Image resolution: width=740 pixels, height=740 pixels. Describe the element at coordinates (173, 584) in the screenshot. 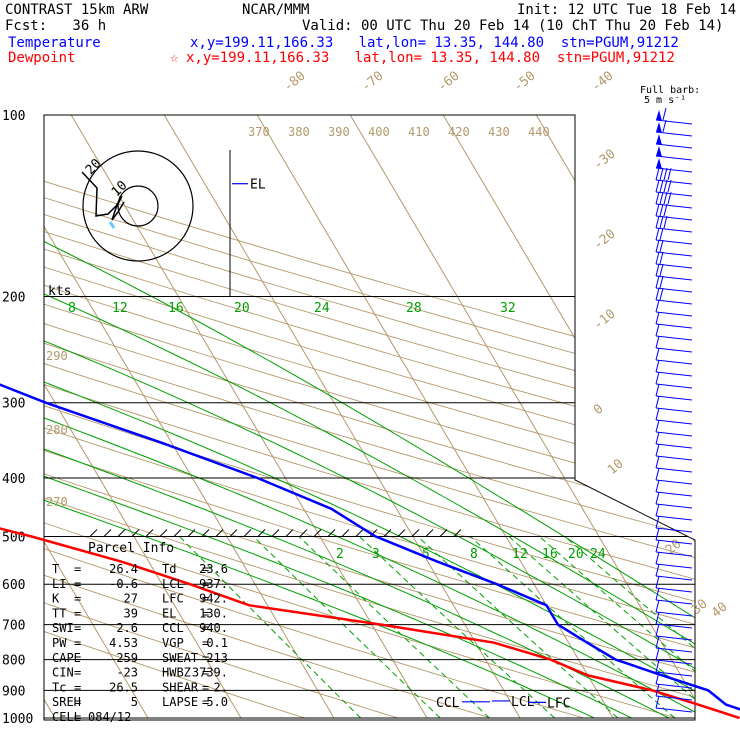

I see `parcel-info-value: LCL` at that location.